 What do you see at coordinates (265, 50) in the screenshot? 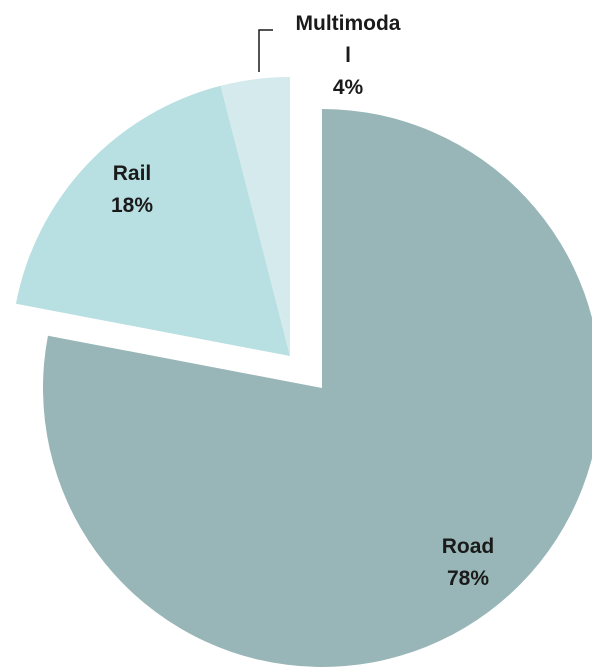
I see `leader-line` at bounding box center [265, 50].